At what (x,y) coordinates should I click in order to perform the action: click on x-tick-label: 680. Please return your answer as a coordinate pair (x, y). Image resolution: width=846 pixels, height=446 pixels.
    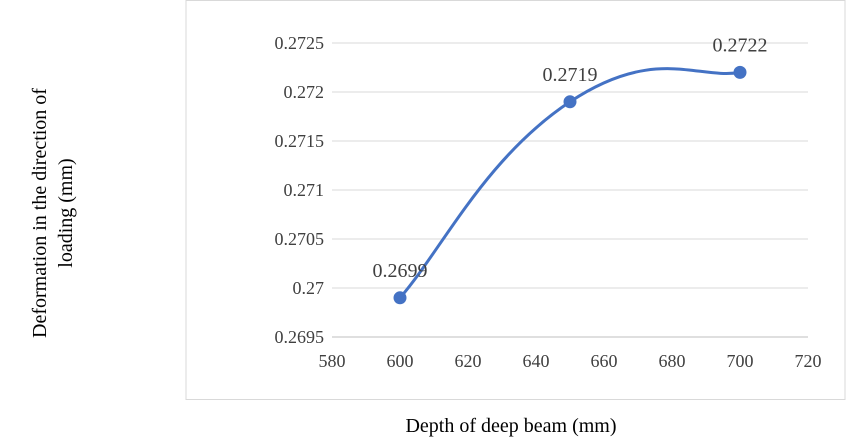
    Looking at the image, I should click on (672, 361).